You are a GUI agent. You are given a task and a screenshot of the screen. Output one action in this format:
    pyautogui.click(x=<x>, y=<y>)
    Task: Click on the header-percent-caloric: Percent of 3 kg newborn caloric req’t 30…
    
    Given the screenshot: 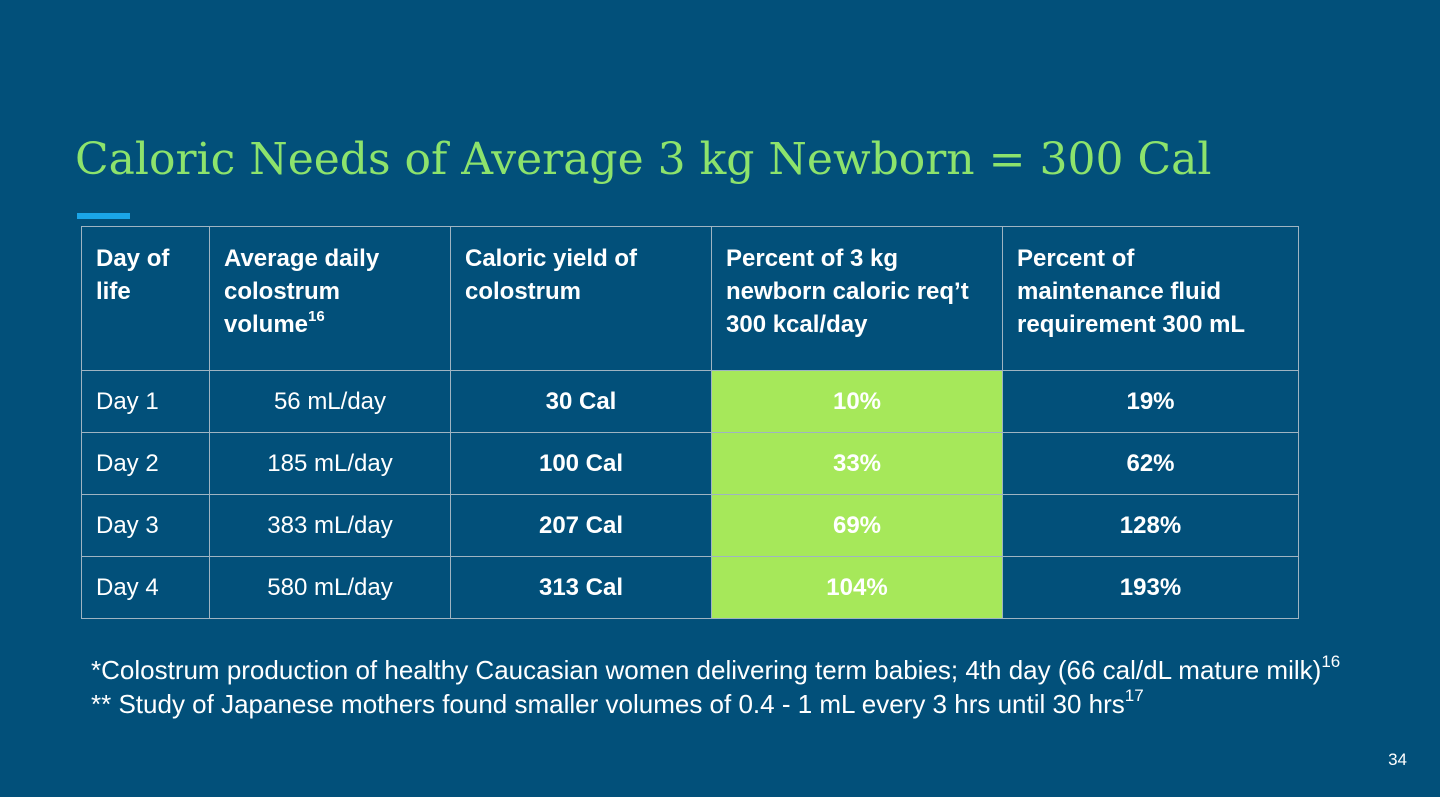 What is the action you would take?
    pyautogui.click(x=857, y=298)
    